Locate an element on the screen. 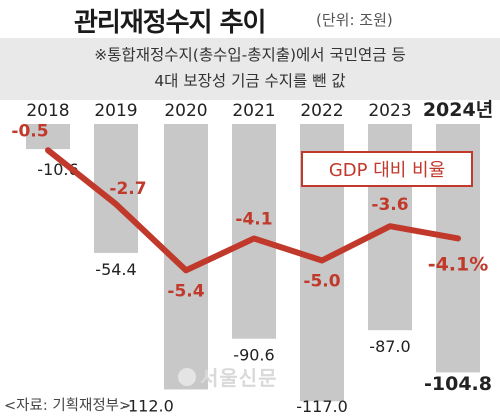 The width and height of the screenshot is (500, 420). ratio-value-label: -3.6 is located at coordinates (389, 205).